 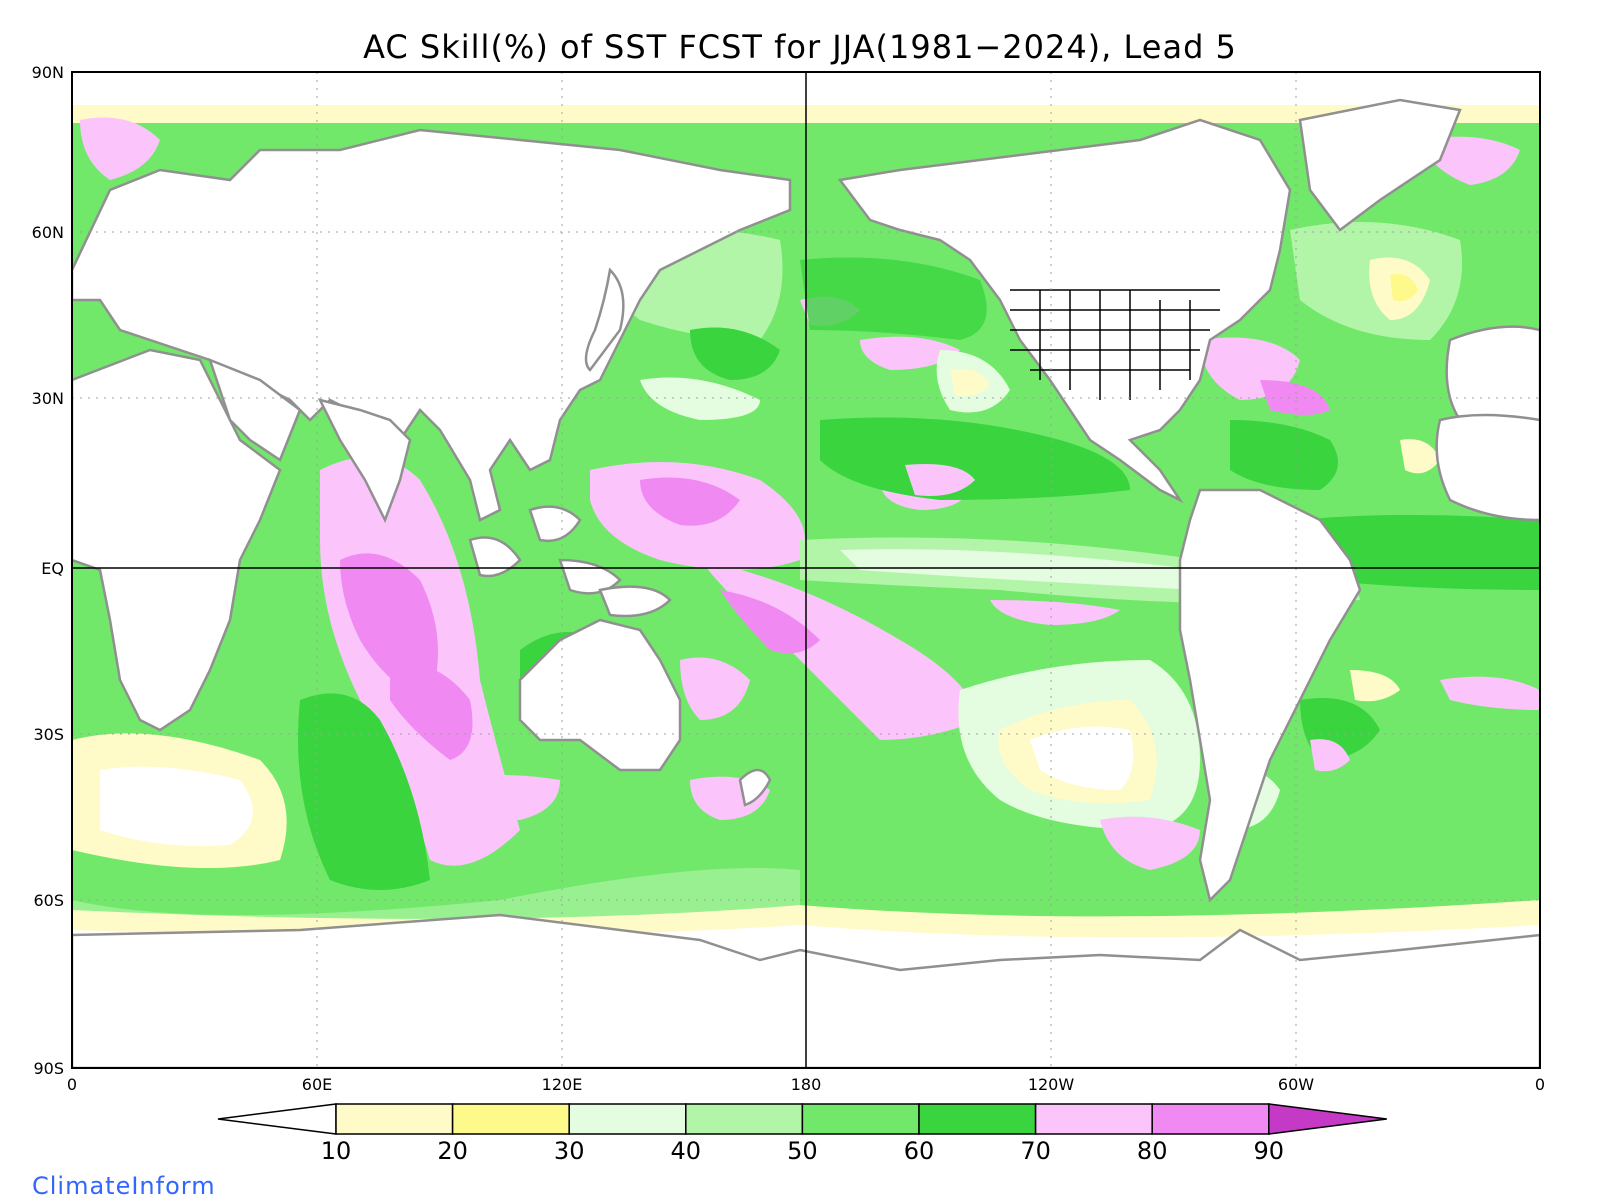 What do you see at coordinates (1115, 344) in the screenshot?
I see `us-state-borders` at bounding box center [1115, 344].